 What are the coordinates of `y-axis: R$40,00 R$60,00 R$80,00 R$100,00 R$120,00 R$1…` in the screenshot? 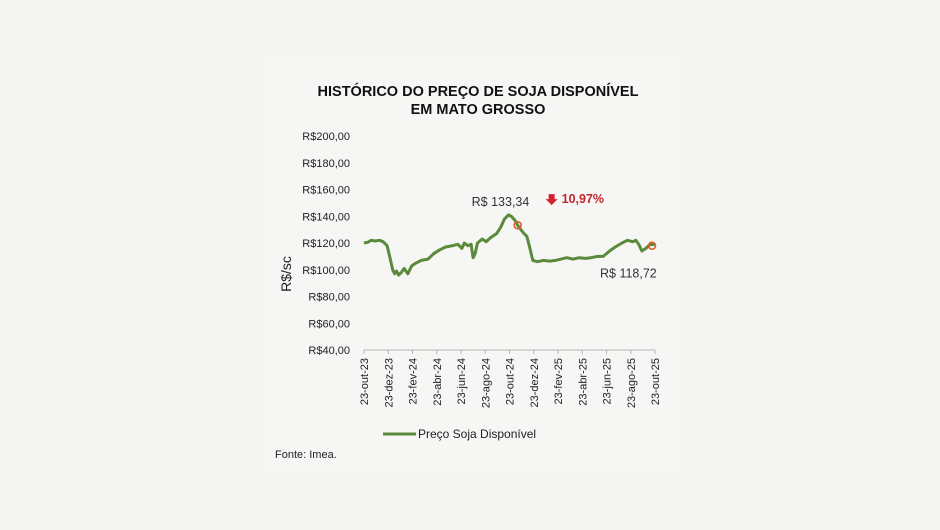 It's located at (326, 244).